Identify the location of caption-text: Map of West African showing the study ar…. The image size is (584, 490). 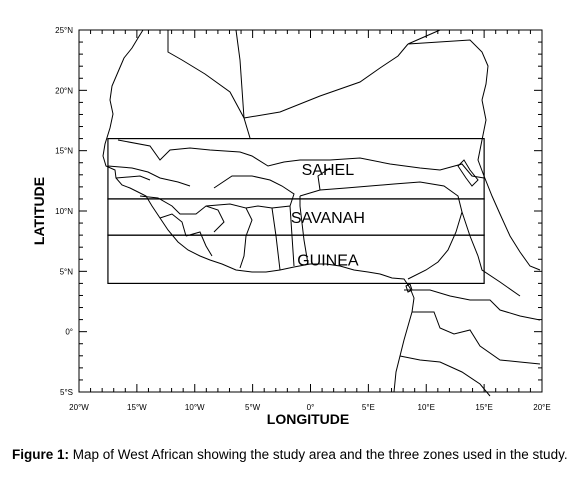
(320, 454).